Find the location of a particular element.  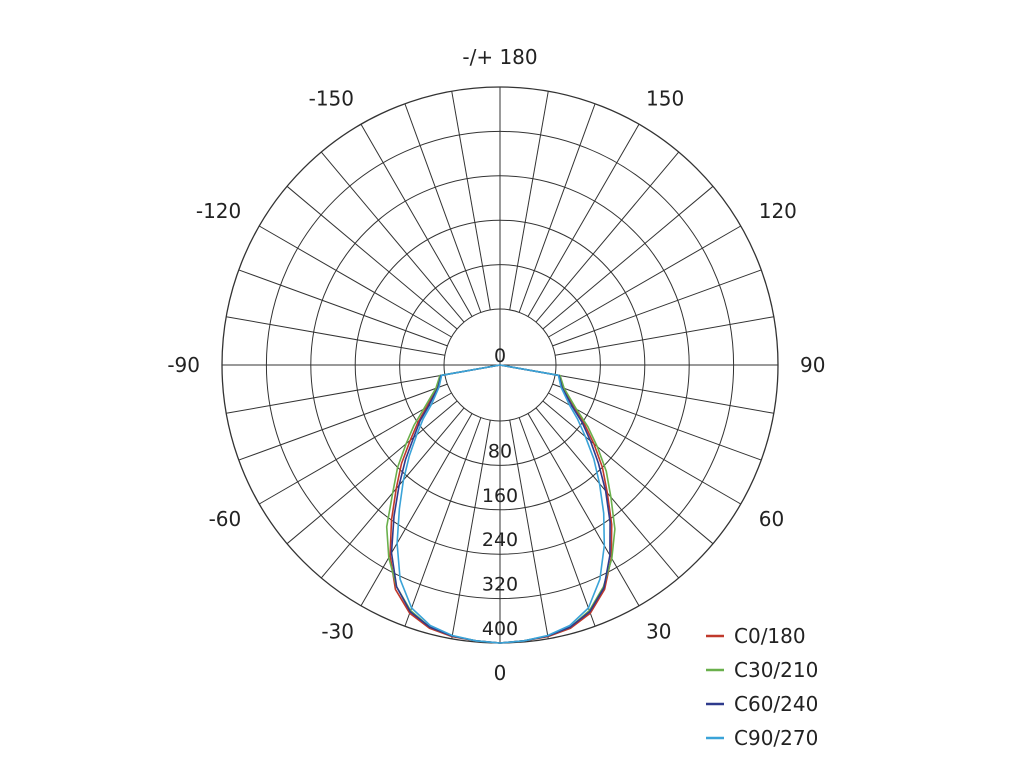

angle-label-30: 30 is located at coordinates (658, 632).